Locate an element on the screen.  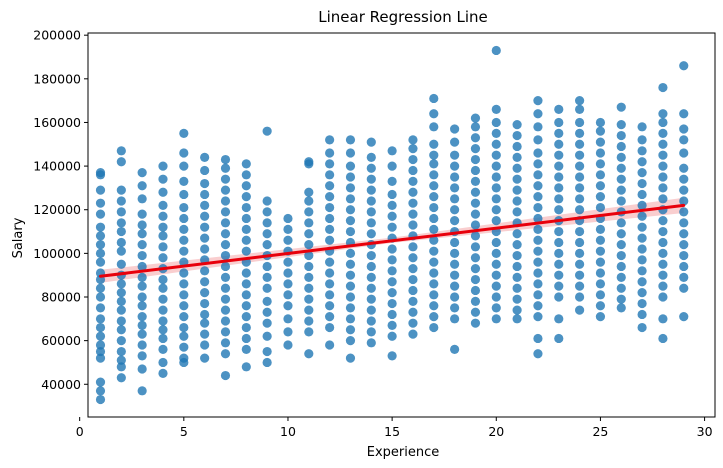
x-axis-label: Experience is located at coordinates (403, 452).